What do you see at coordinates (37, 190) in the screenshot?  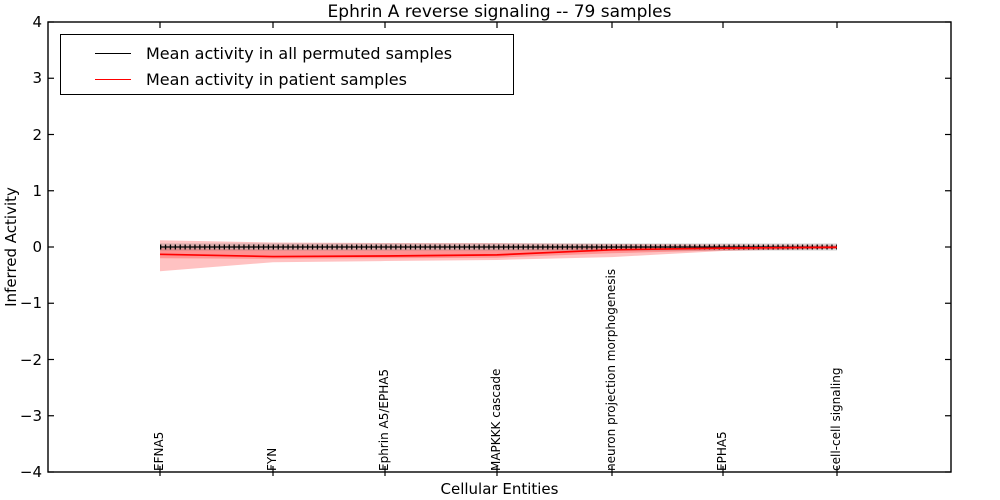 I see `y-tick-label: 1` at bounding box center [37, 190].